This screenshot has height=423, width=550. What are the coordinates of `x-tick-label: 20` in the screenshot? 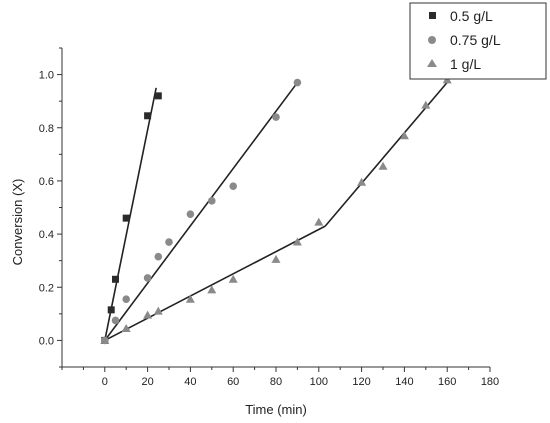 It's located at (147, 382).